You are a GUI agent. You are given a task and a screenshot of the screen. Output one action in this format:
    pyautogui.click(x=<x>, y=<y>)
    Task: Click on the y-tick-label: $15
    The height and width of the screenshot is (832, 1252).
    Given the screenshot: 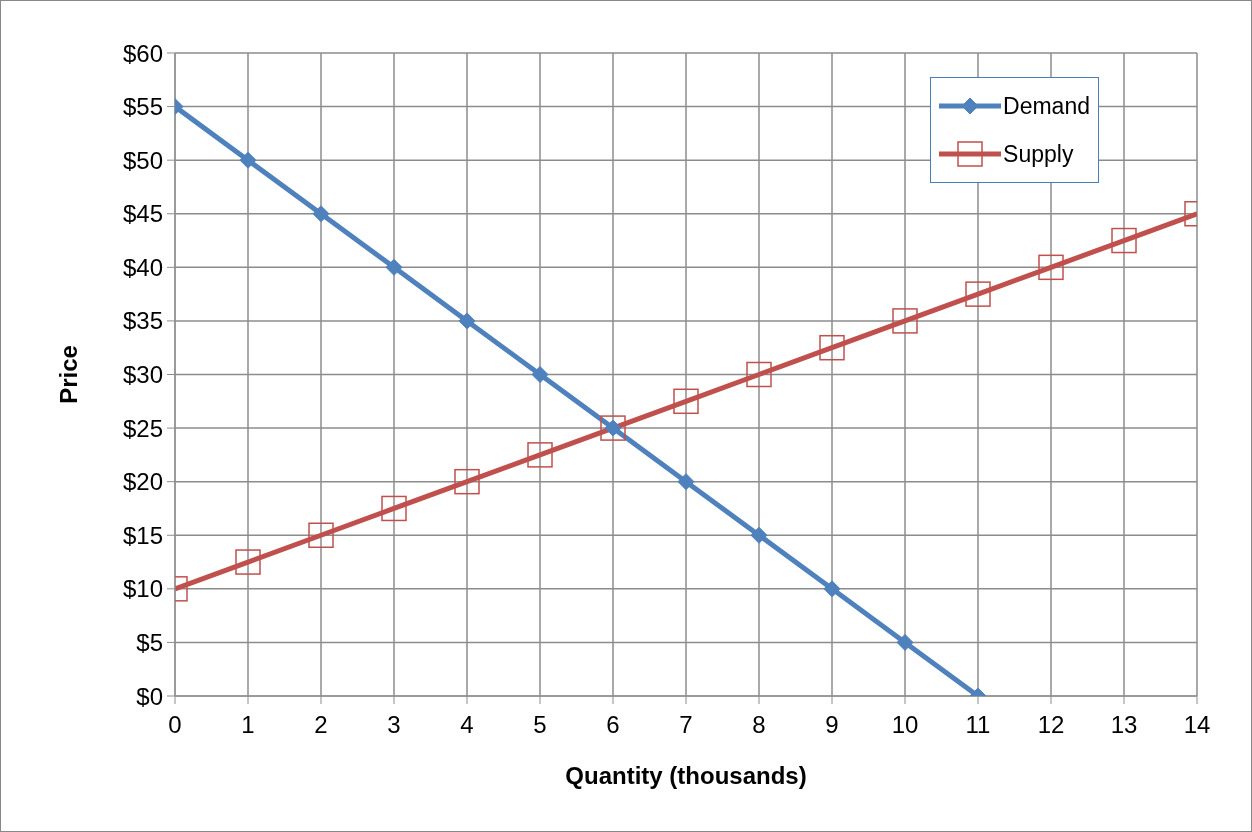 What is the action you would take?
    pyautogui.click(x=142, y=535)
    